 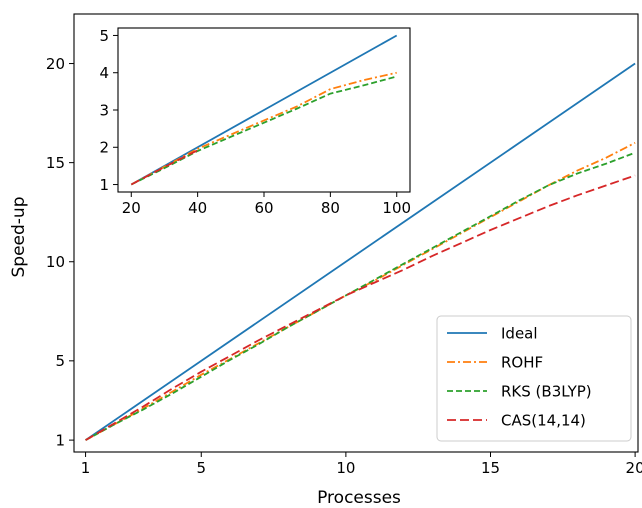 What do you see at coordinates (634, 468) in the screenshot?
I see `main-x-tick-label-20: 20` at bounding box center [634, 468].